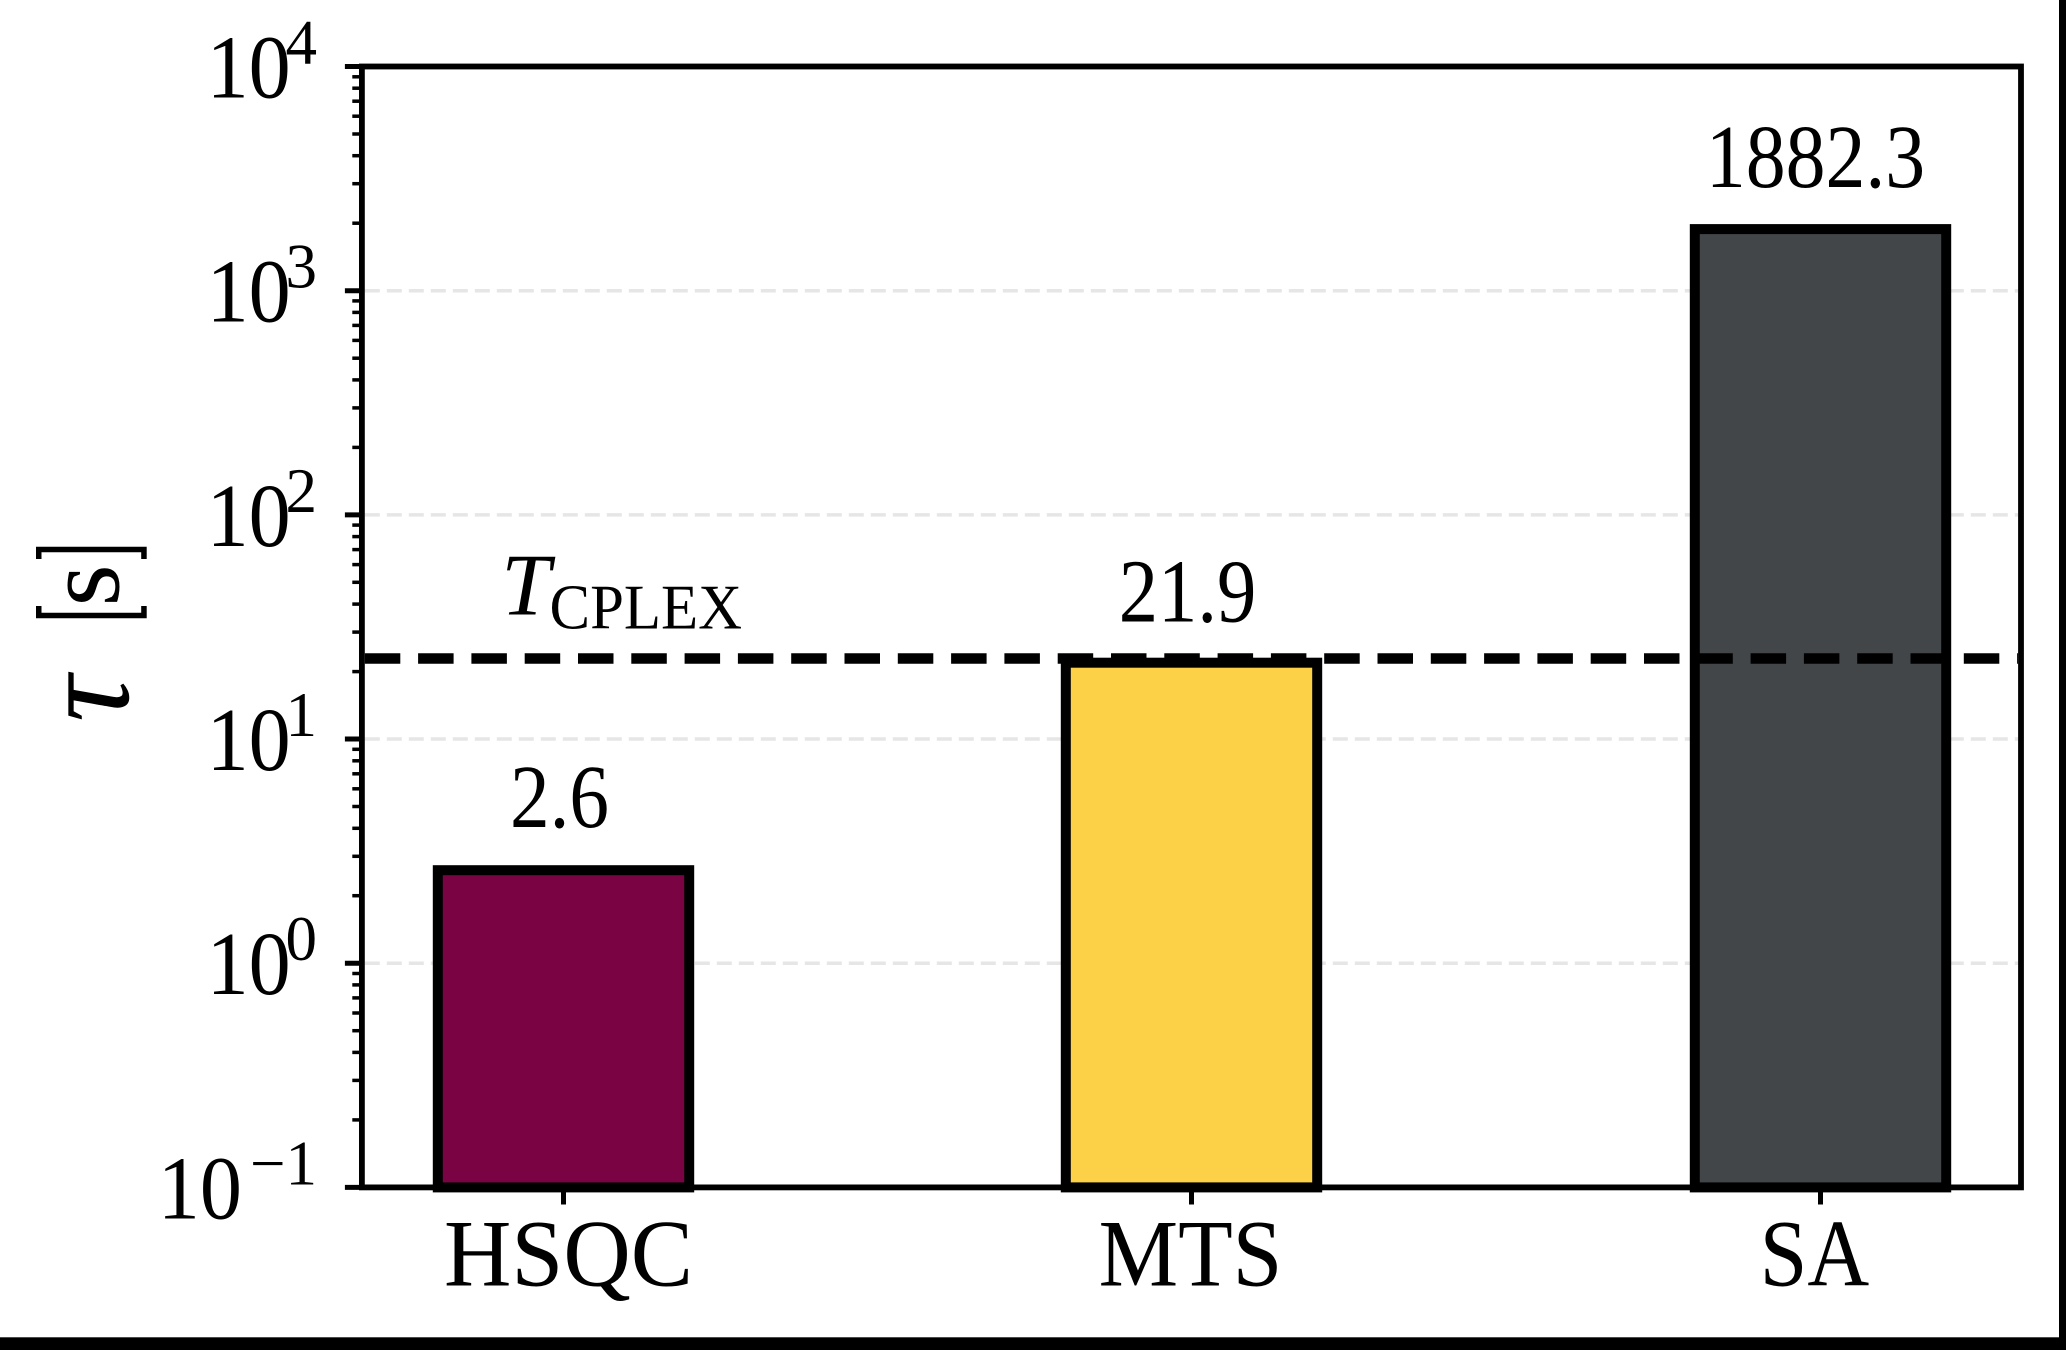 This screenshot has height=1350, width=2066. I want to click on svg-text: 21.9, so click(1188, 592).